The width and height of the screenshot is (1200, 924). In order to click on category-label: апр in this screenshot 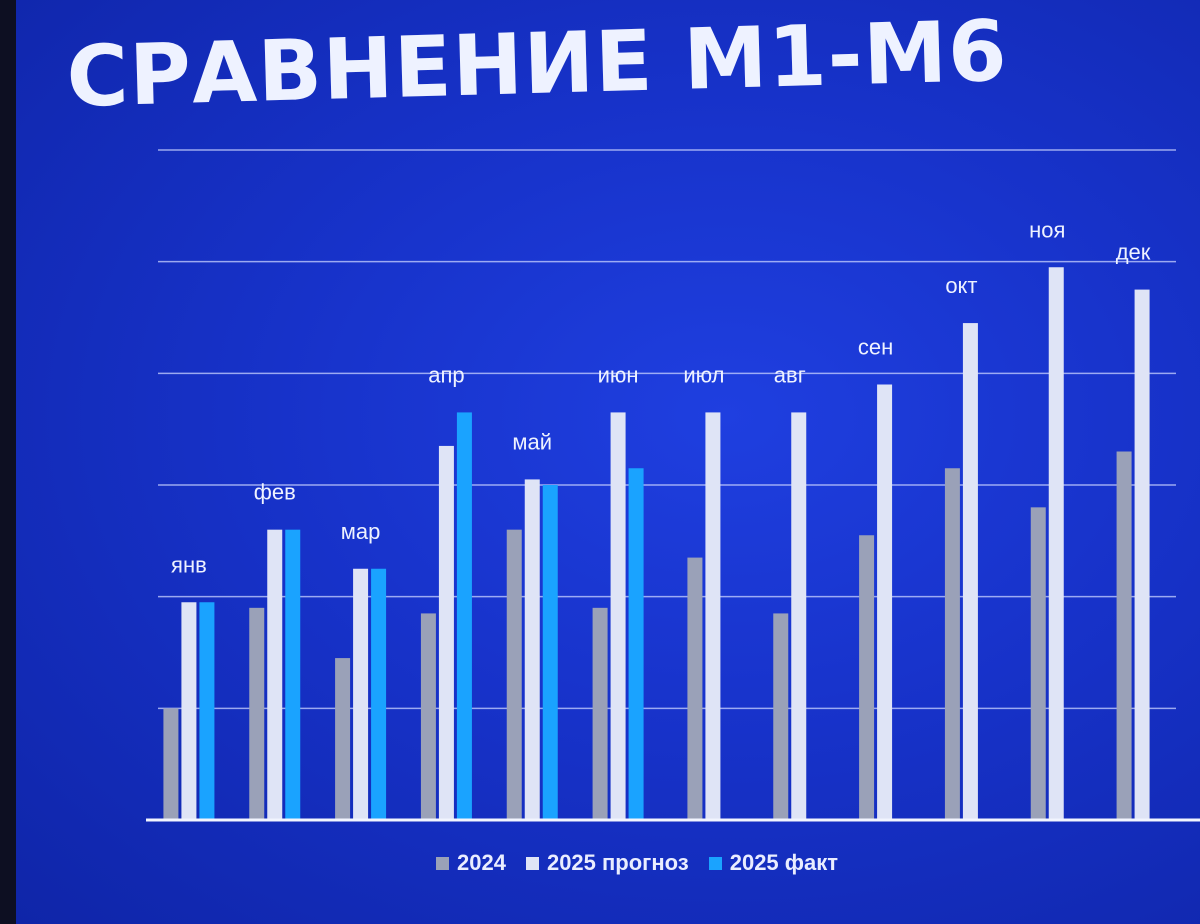, I will do `click(446, 374)`.